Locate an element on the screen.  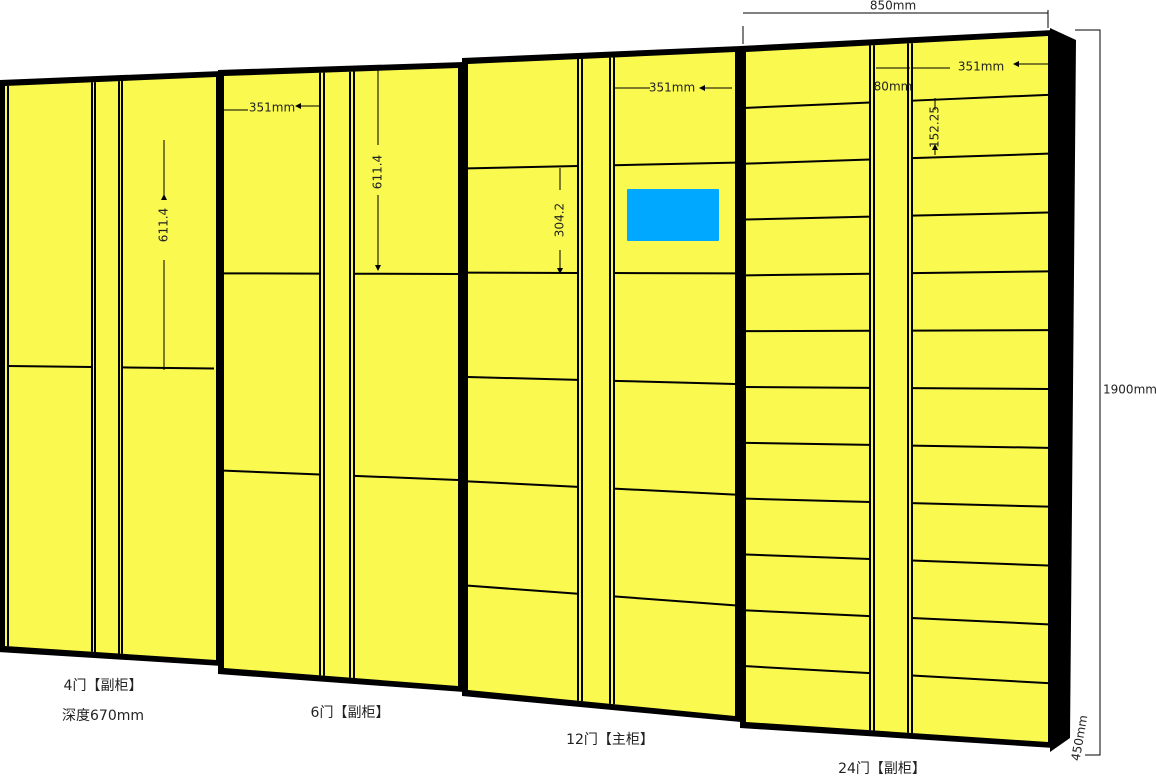
width-dim: 850mm is located at coordinates (893, 6).